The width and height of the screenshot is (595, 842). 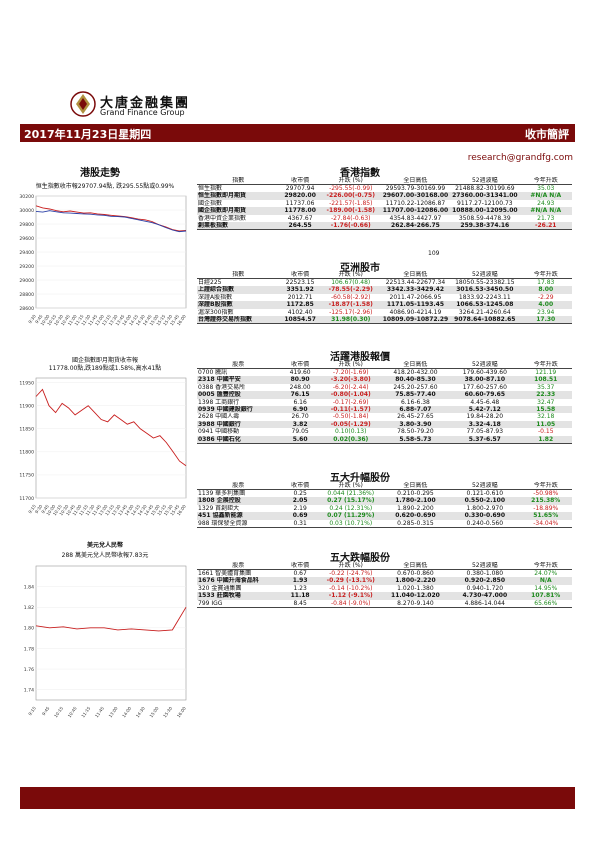 What do you see at coordinates (113, 711) in the screenshot?
I see `x-tick-label: 13:00` at bounding box center [113, 711].